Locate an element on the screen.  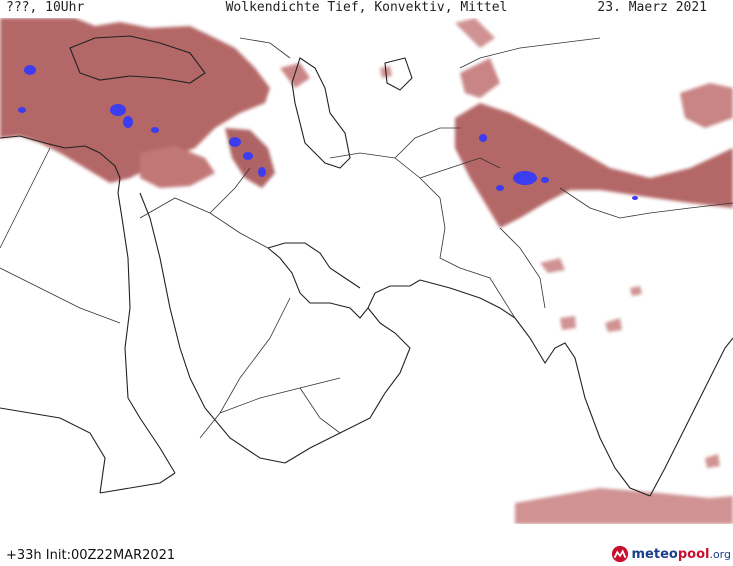
valid-time-label: ???, 10Uhr is located at coordinates (45, 7).